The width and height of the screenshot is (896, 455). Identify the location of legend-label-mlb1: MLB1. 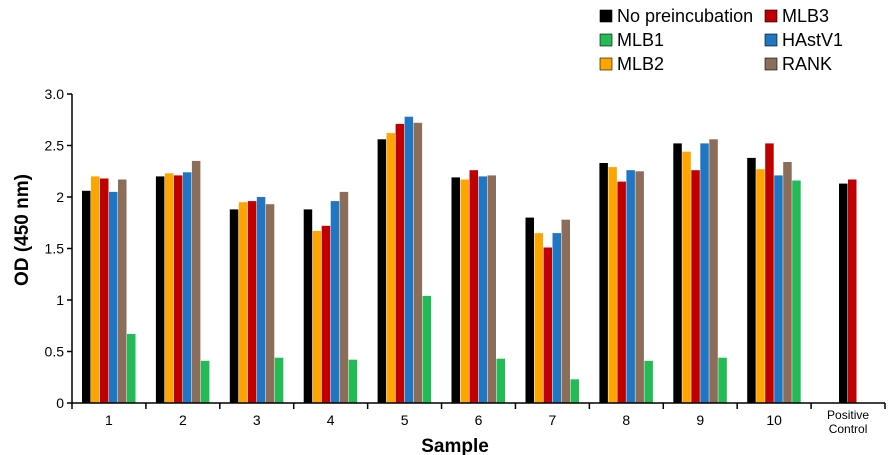
(640, 40).